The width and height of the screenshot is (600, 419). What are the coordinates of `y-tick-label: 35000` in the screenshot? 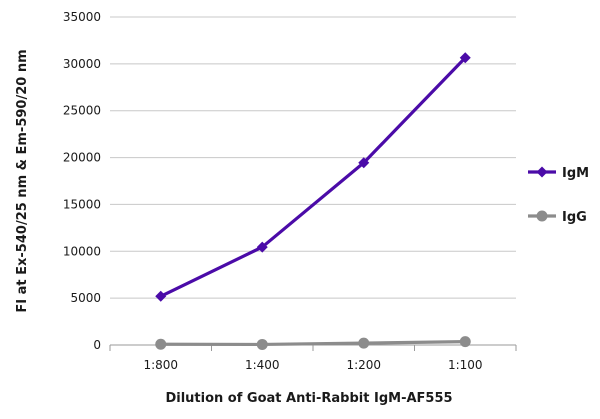 It's located at (82, 17).